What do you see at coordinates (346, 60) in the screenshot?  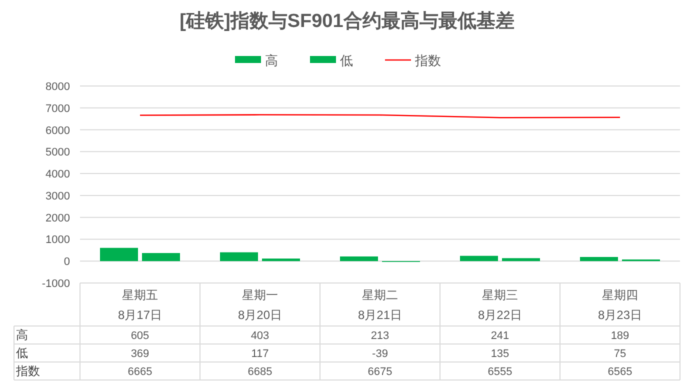 I see `legend-label: 低` at bounding box center [346, 60].